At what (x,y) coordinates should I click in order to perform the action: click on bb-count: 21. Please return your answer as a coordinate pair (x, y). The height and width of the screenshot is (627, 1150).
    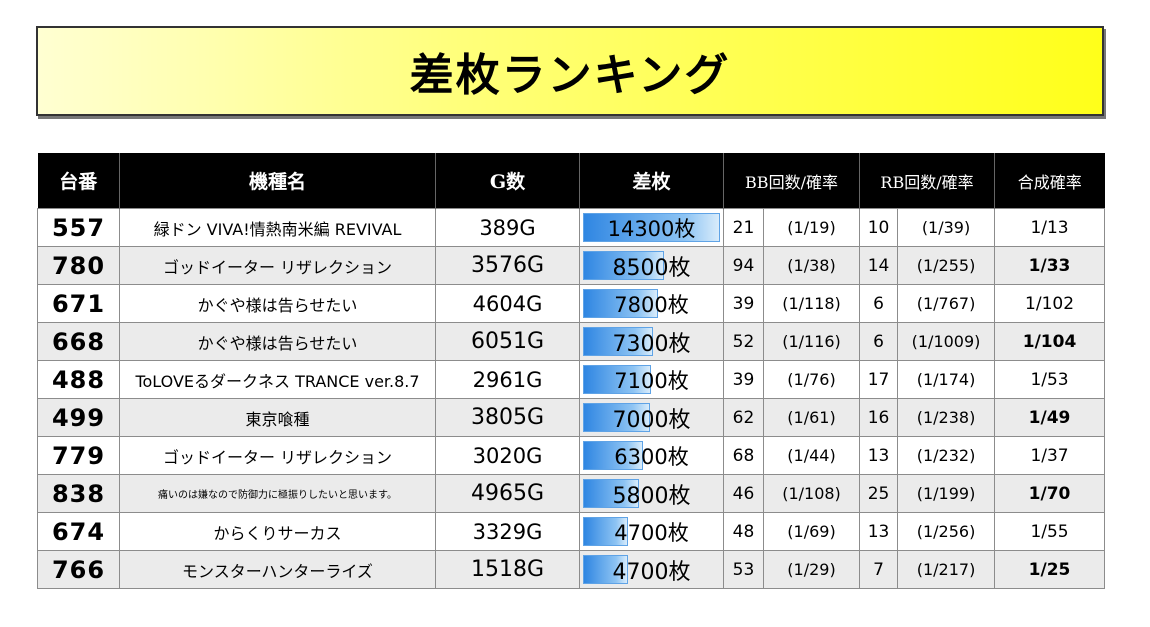
    Looking at the image, I should click on (743, 227).